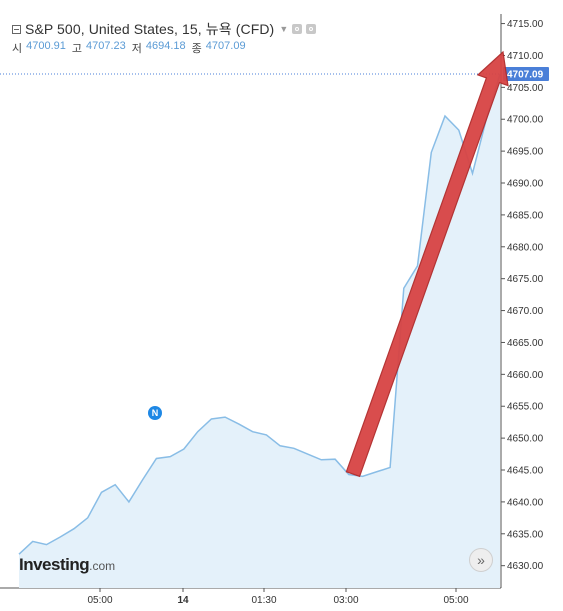 The image size is (563, 611). I want to click on y-tick-label: 4715.00, so click(525, 24).